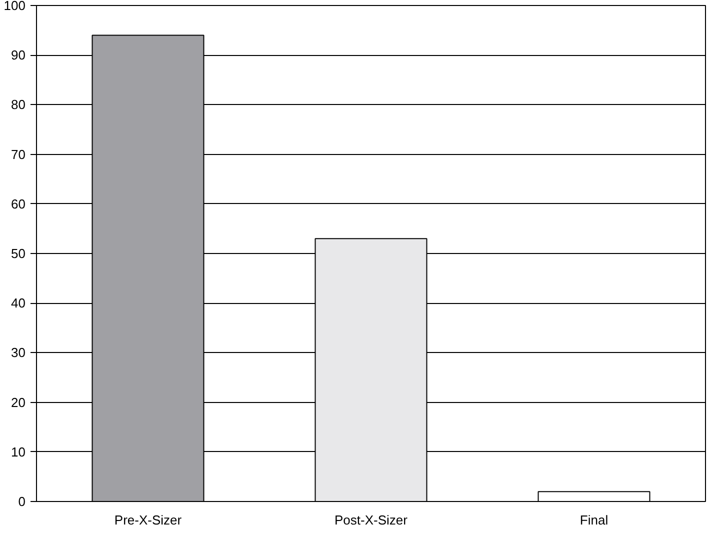 The height and width of the screenshot is (537, 717). I want to click on y-tick-label: 100, so click(15, 6).